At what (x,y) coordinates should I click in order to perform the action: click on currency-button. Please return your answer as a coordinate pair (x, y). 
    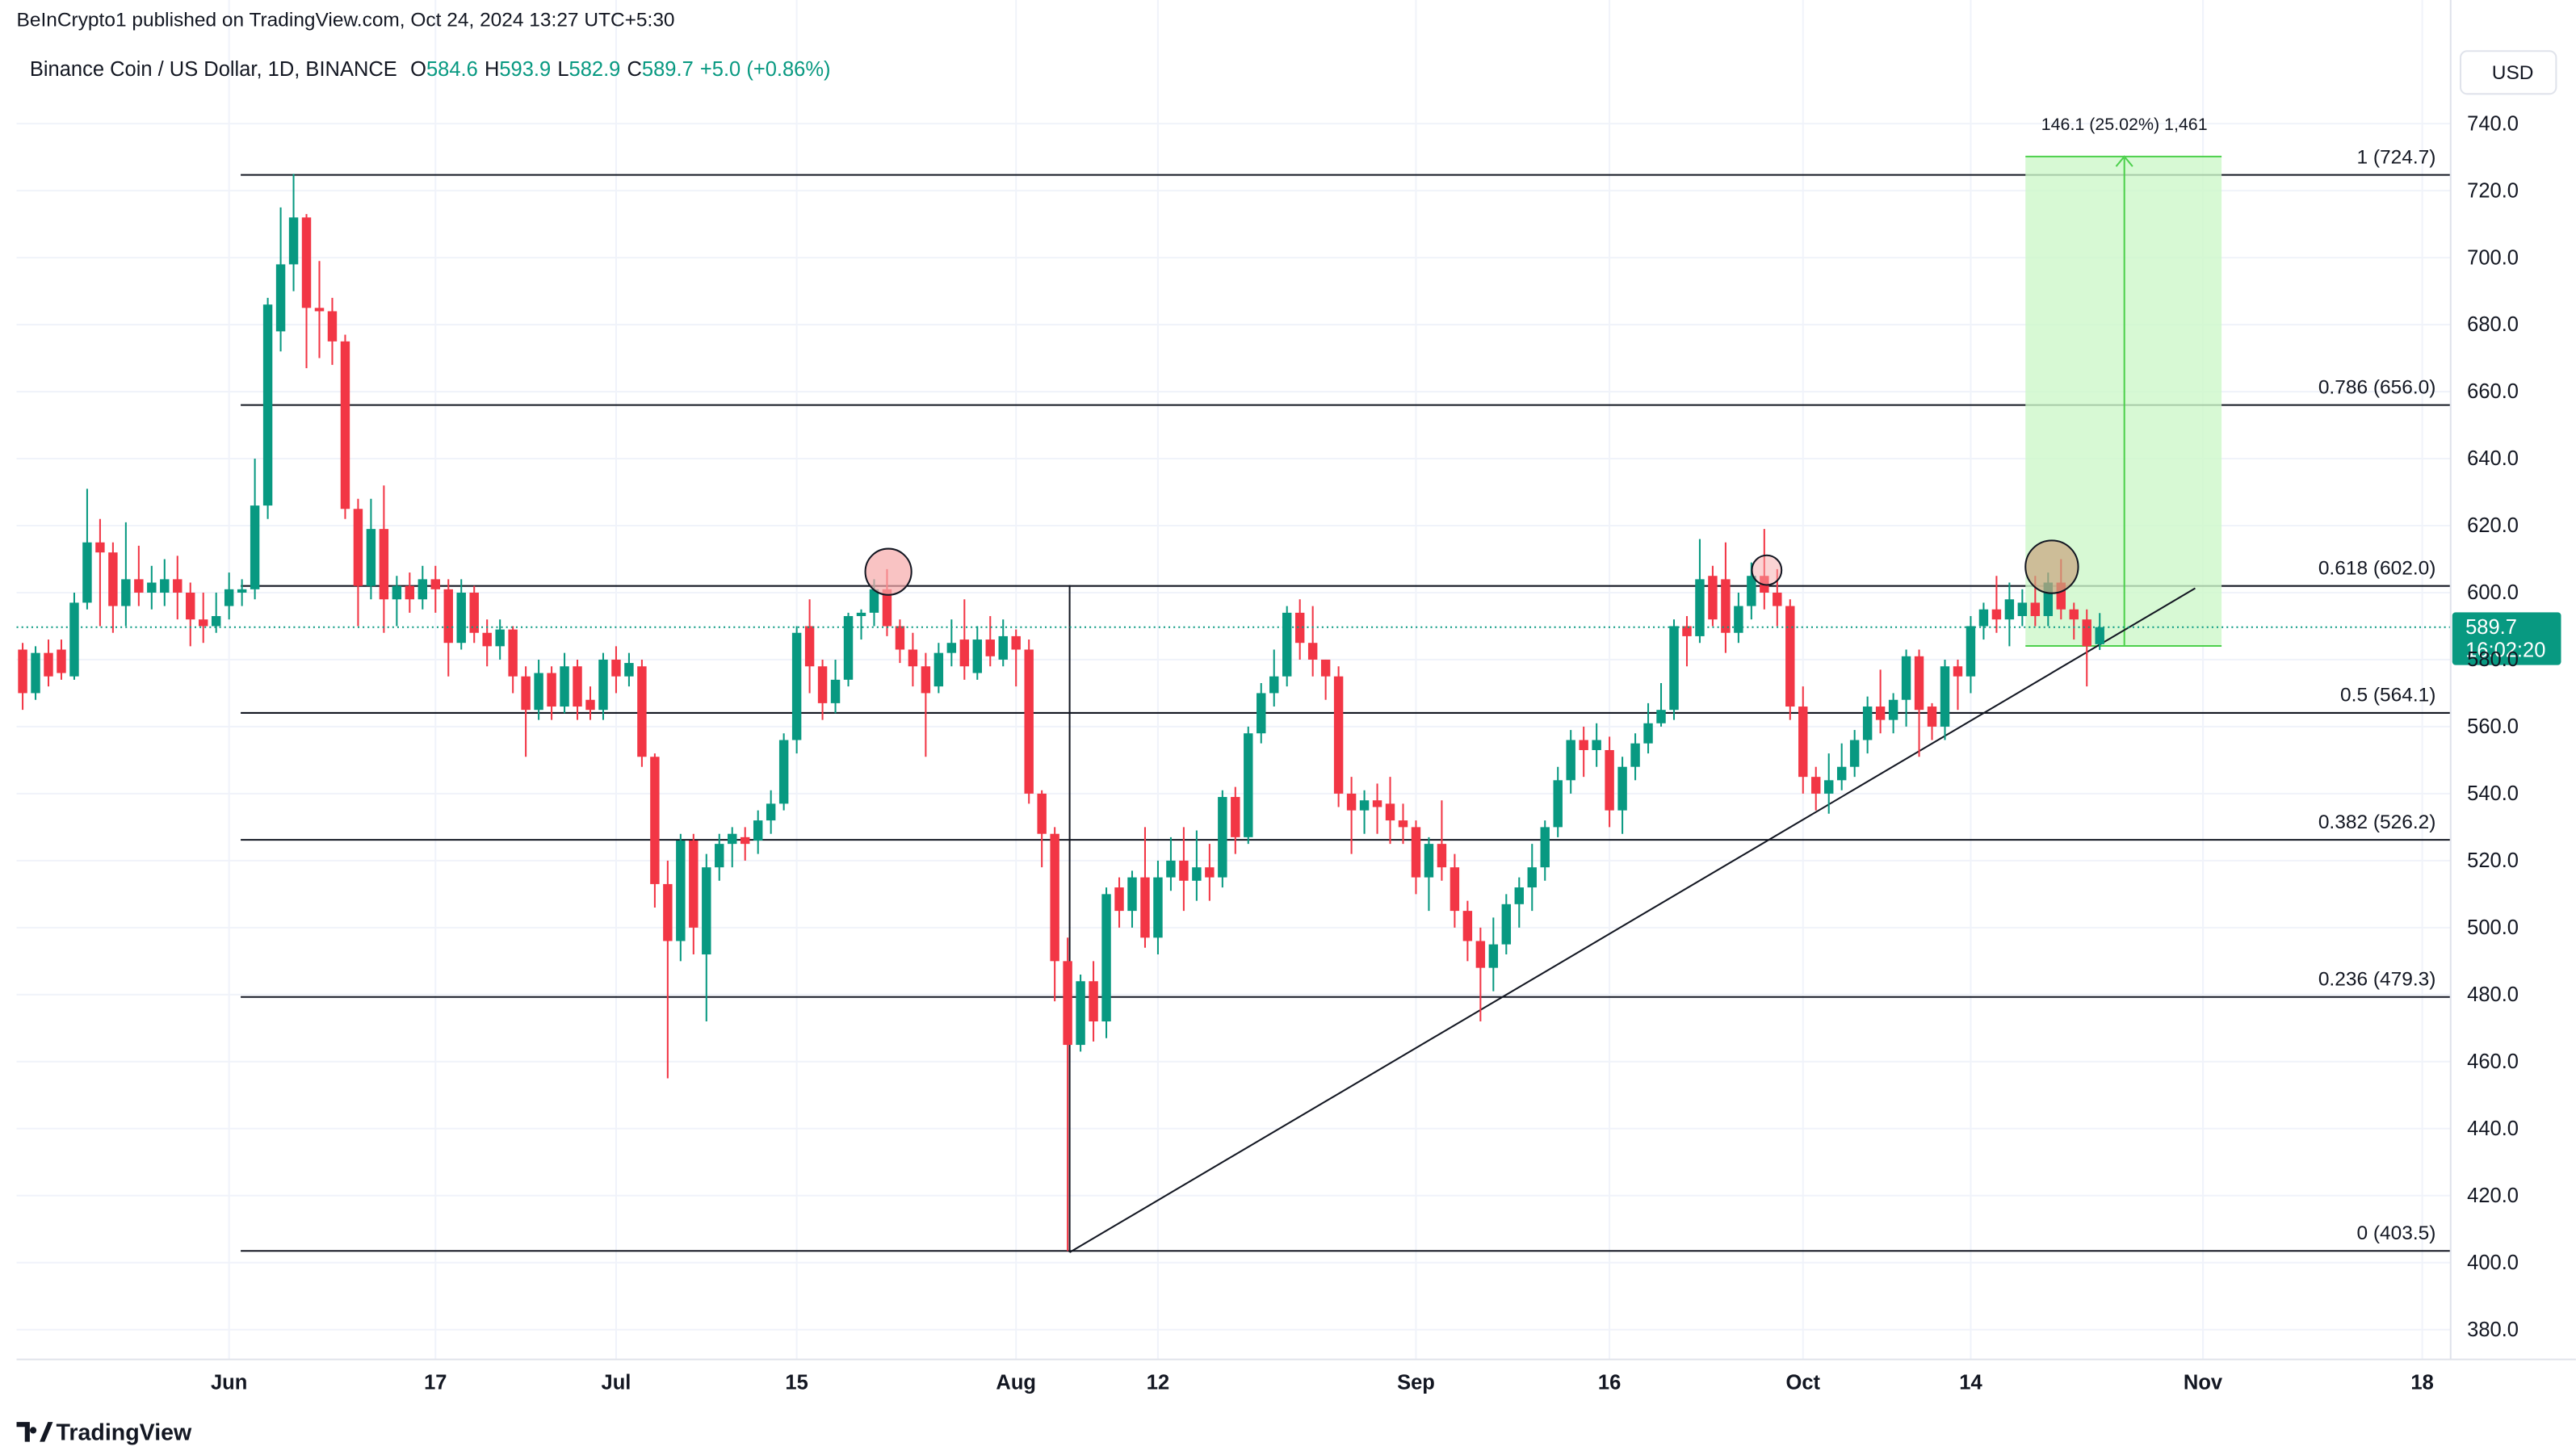
    Looking at the image, I should click on (2508, 72).